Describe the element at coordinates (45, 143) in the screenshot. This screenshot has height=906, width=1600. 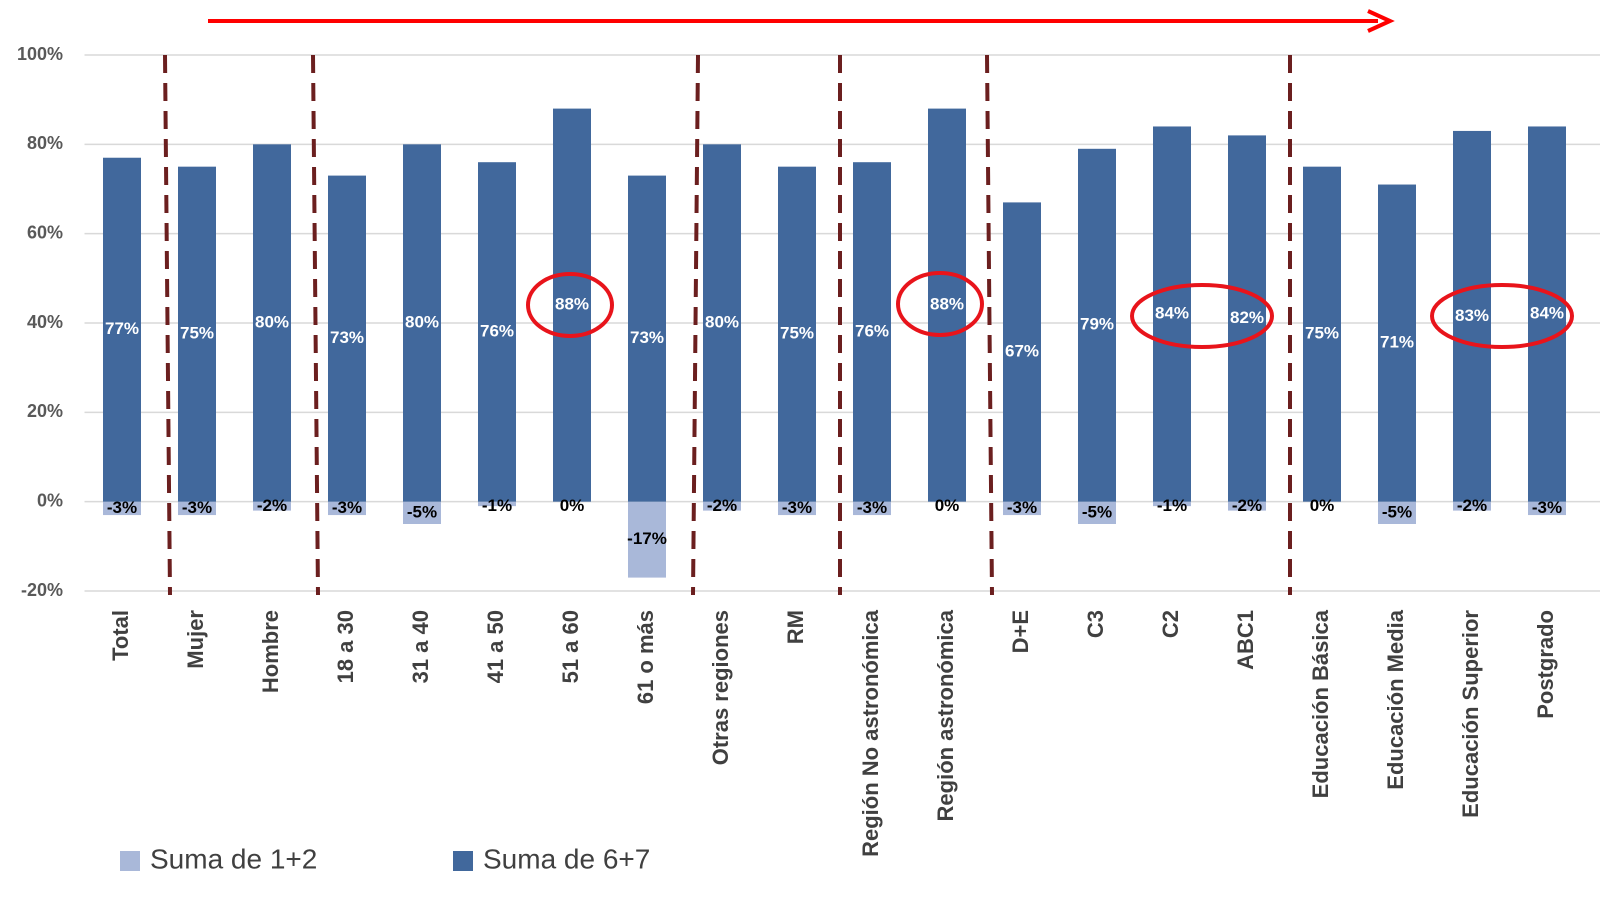
I see `y-tick-label: 80%` at that location.